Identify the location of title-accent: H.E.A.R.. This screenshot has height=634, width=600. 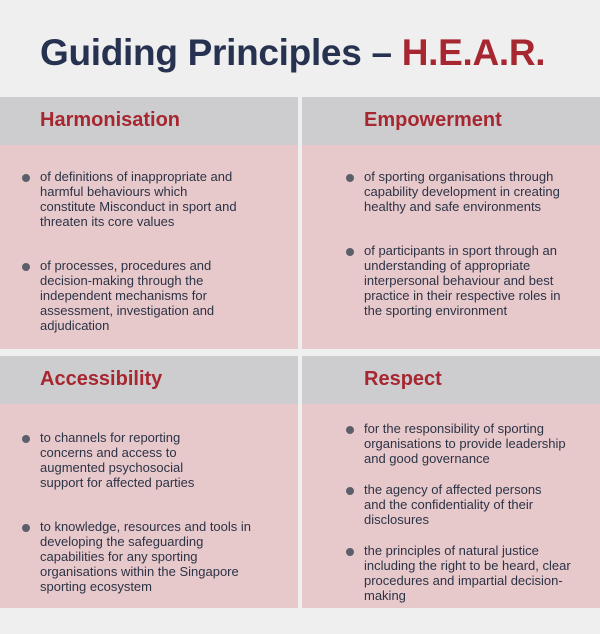
(473, 52).